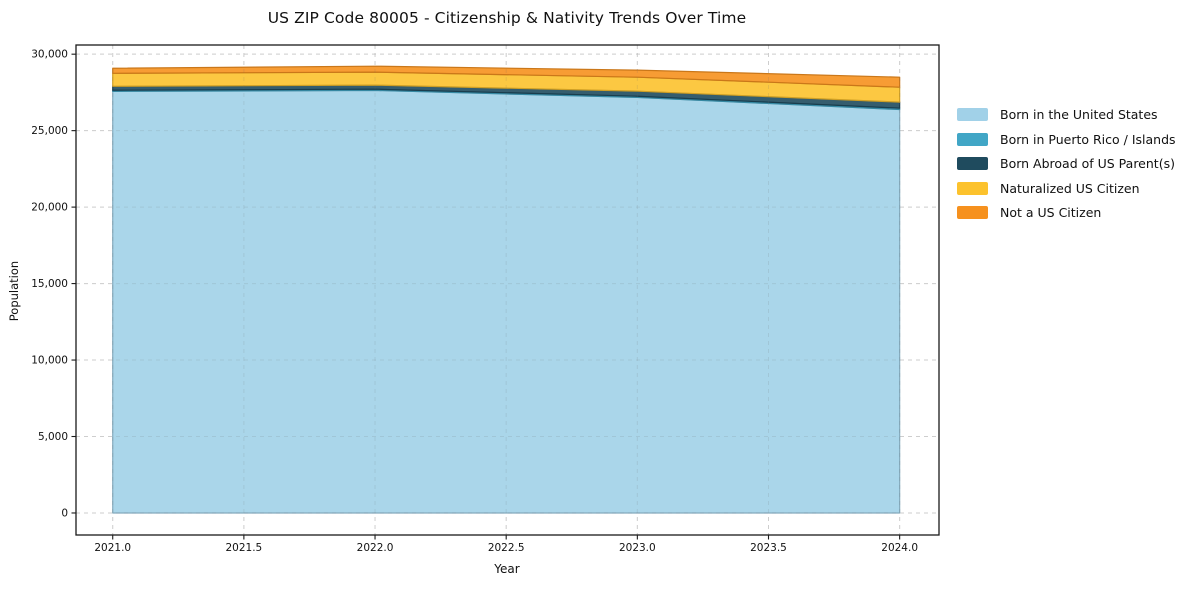 This screenshot has height=590, width=1189. Describe the element at coordinates (1070, 188) in the screenshot. I see `legend-label: Naturalized US Citizen` at that location.